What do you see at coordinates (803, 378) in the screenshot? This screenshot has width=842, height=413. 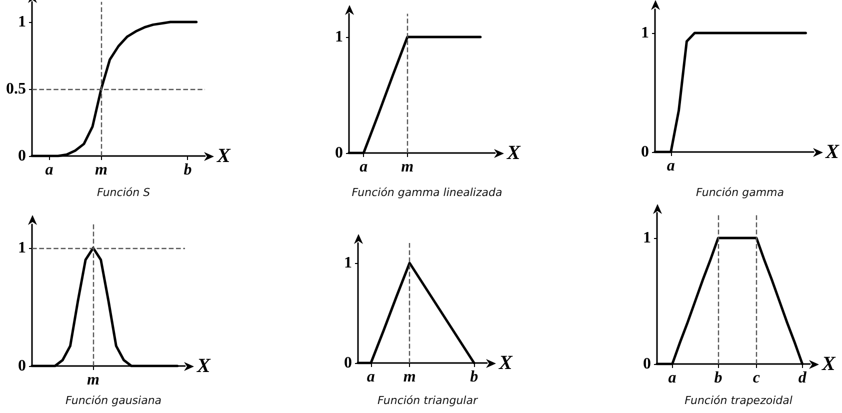 I see `x-tick-label: d` at bounding box center [803, 378].